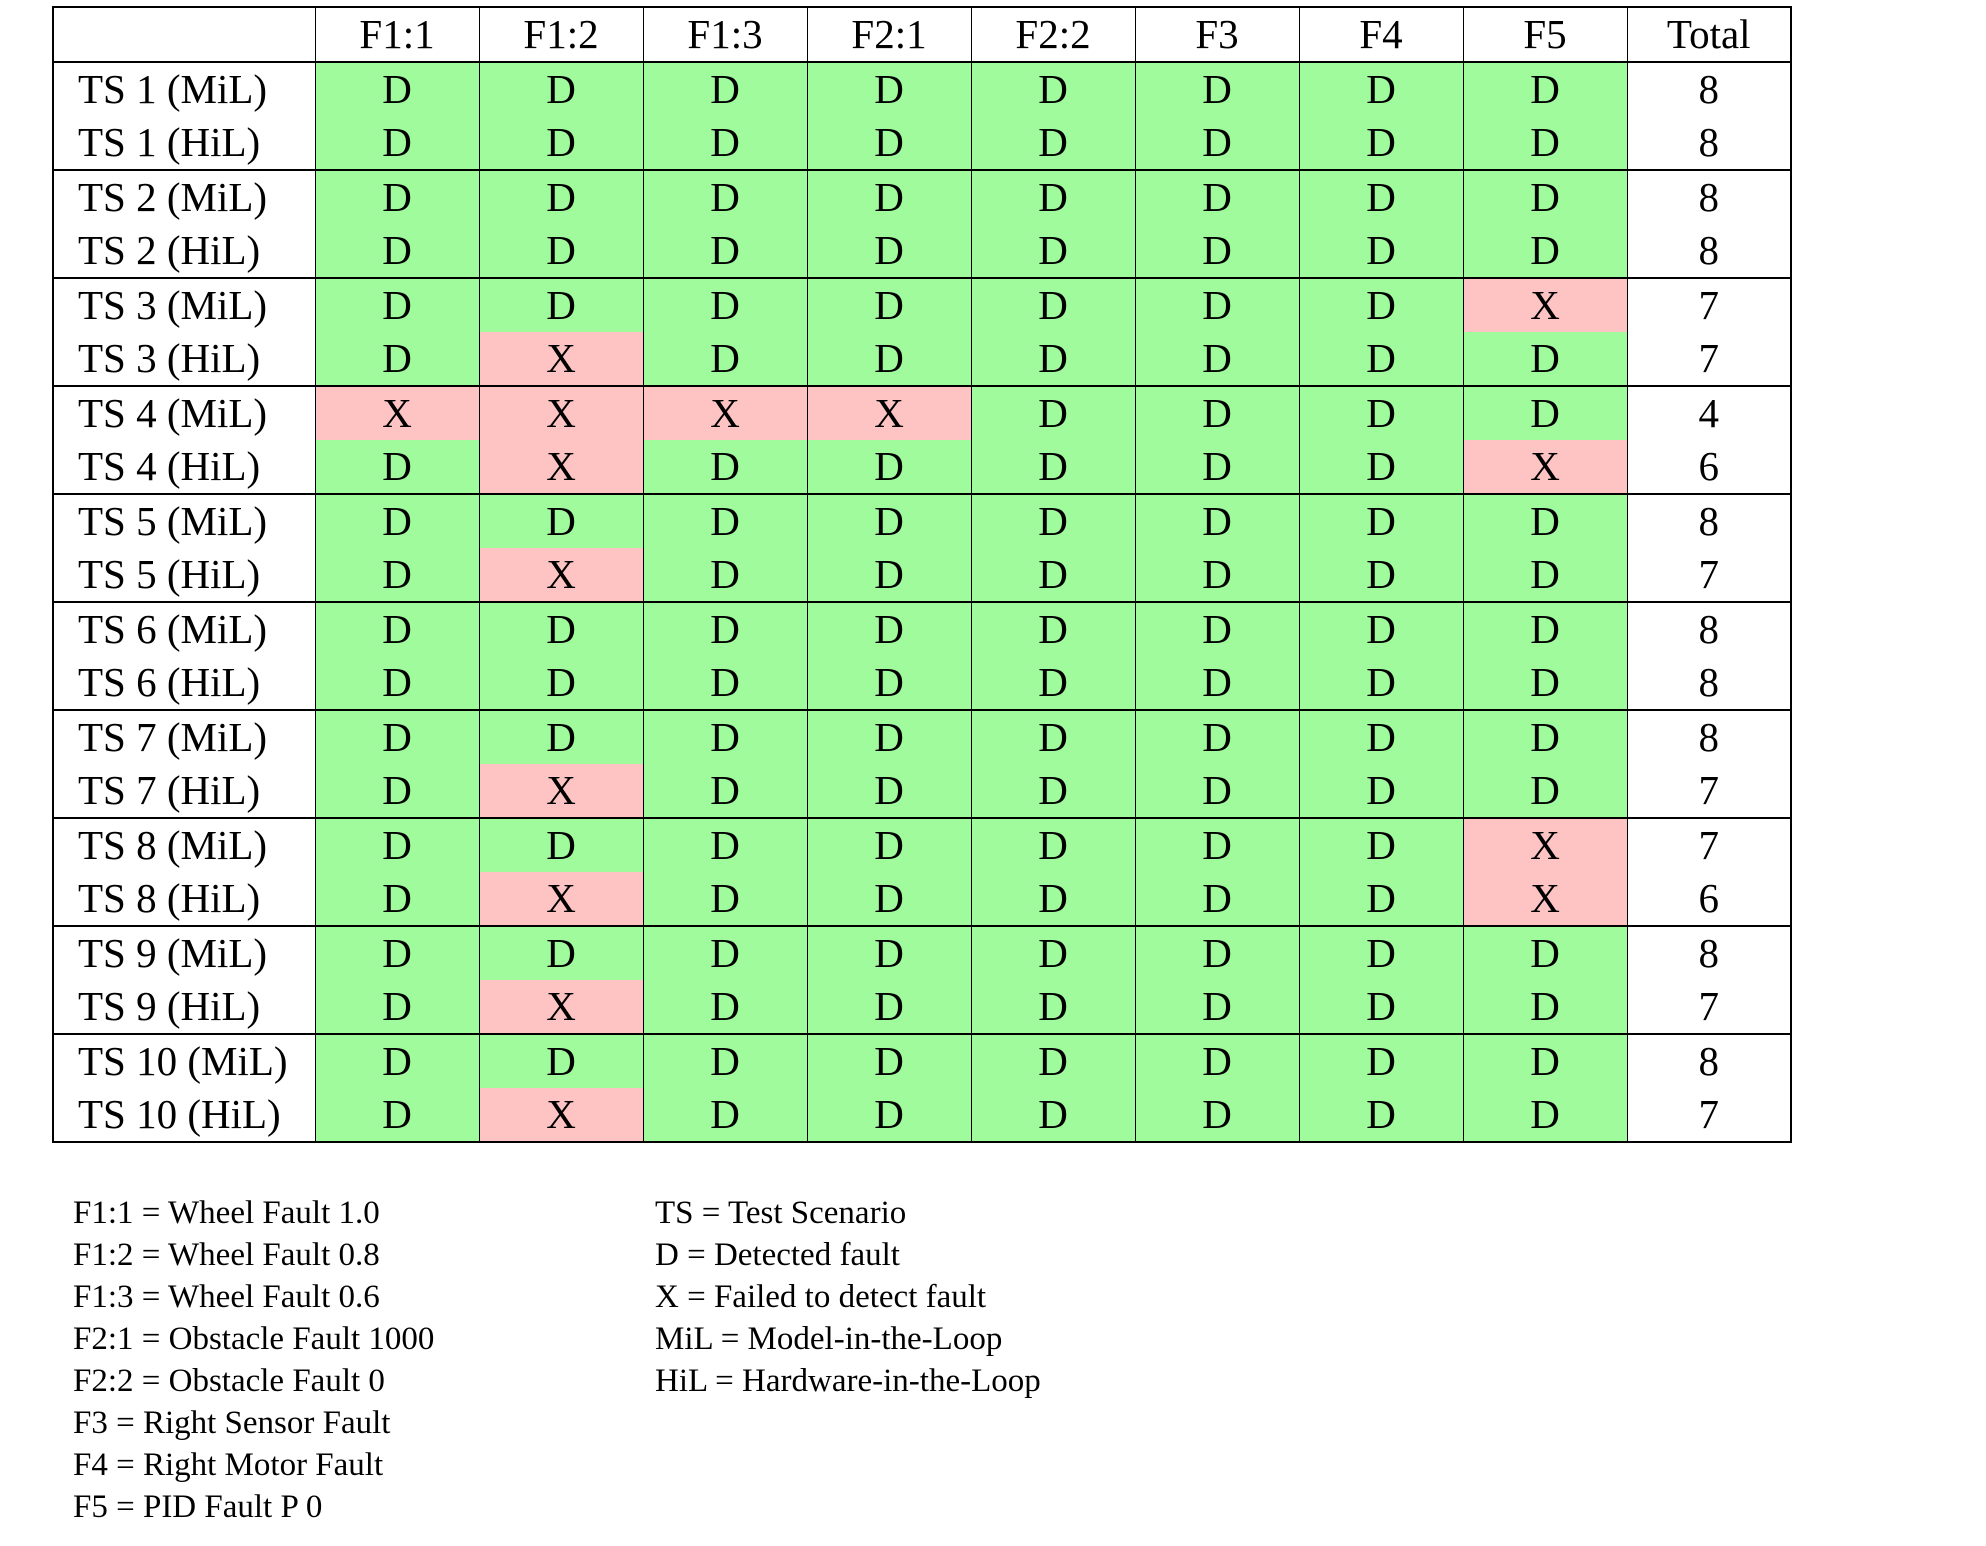  I want to click on row-label: TS 5 (HiL), so click(184, 575).